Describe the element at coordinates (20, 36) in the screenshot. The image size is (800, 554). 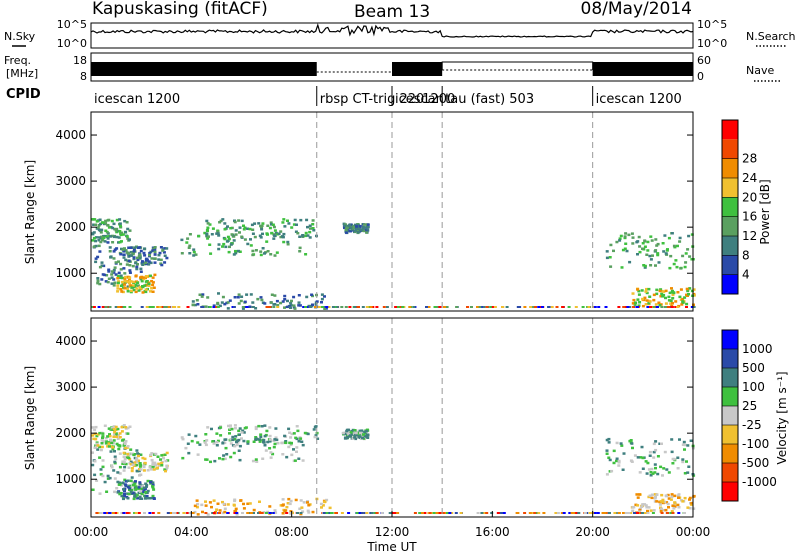
I see `nsky-label: N.Sky` at that location.